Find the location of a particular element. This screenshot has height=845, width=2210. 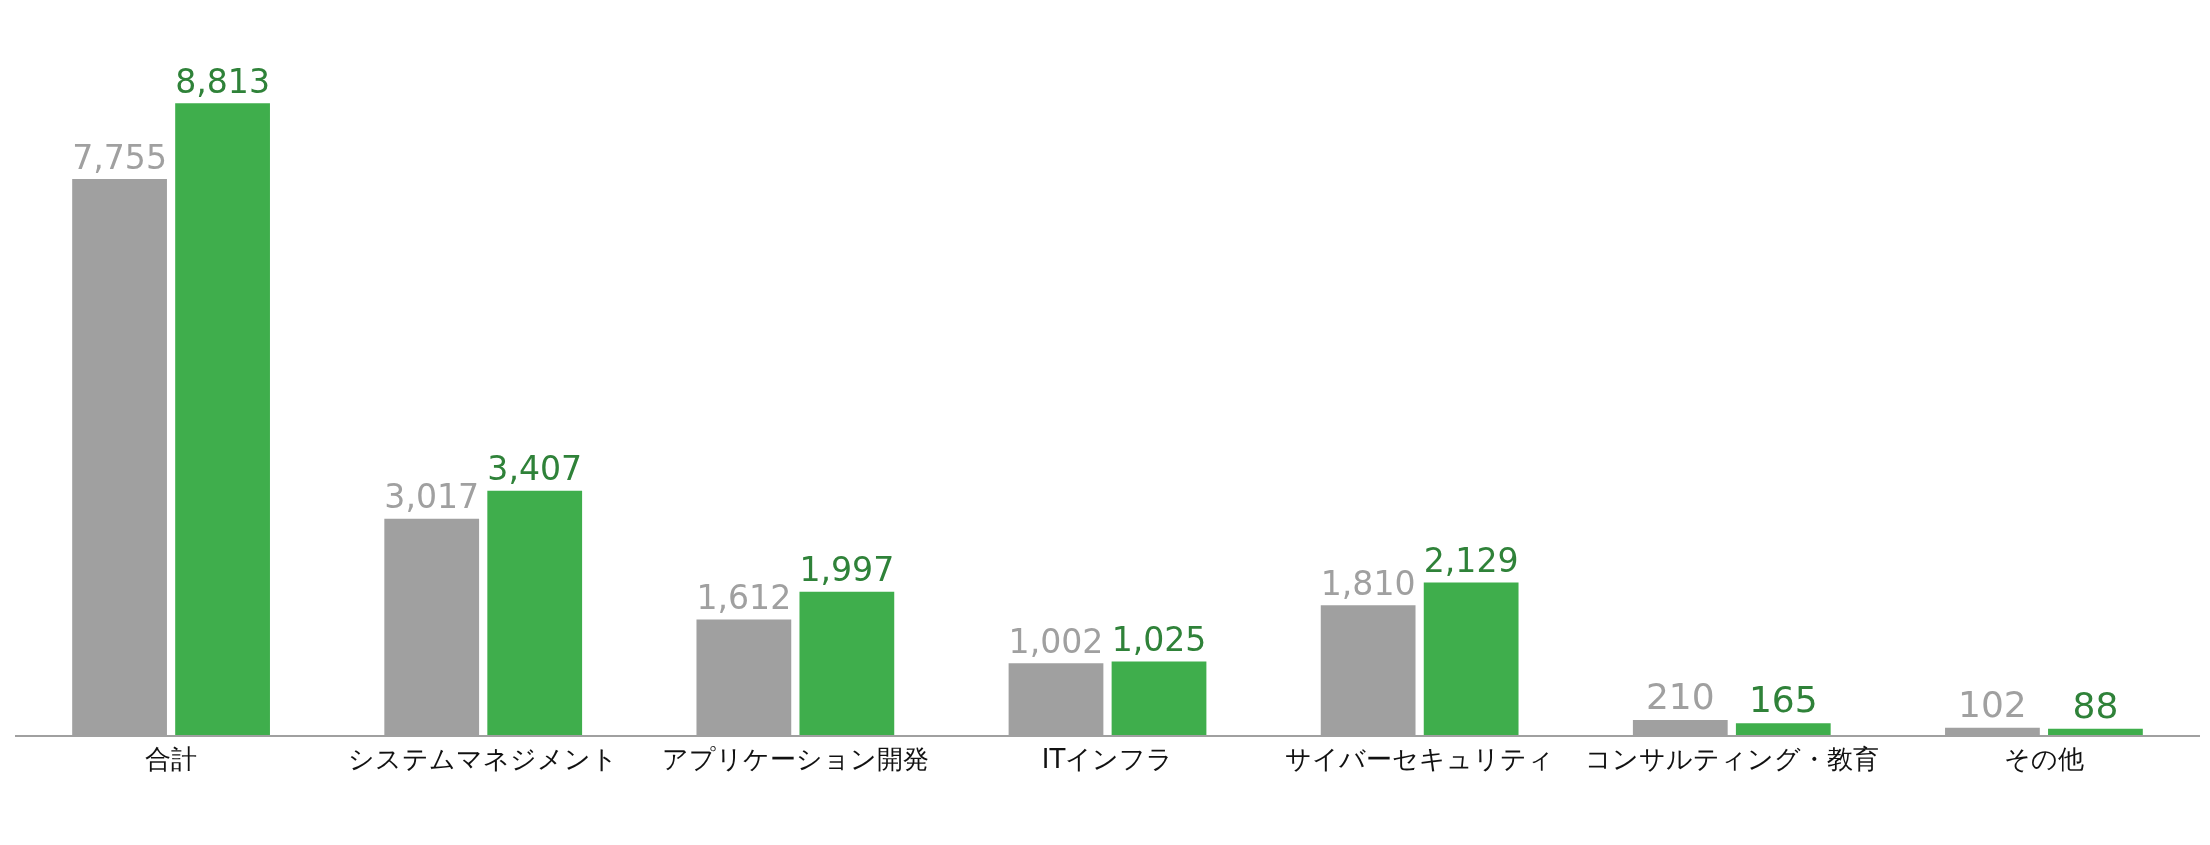

data-label: 1,997 is located at coordinates (847, 570).